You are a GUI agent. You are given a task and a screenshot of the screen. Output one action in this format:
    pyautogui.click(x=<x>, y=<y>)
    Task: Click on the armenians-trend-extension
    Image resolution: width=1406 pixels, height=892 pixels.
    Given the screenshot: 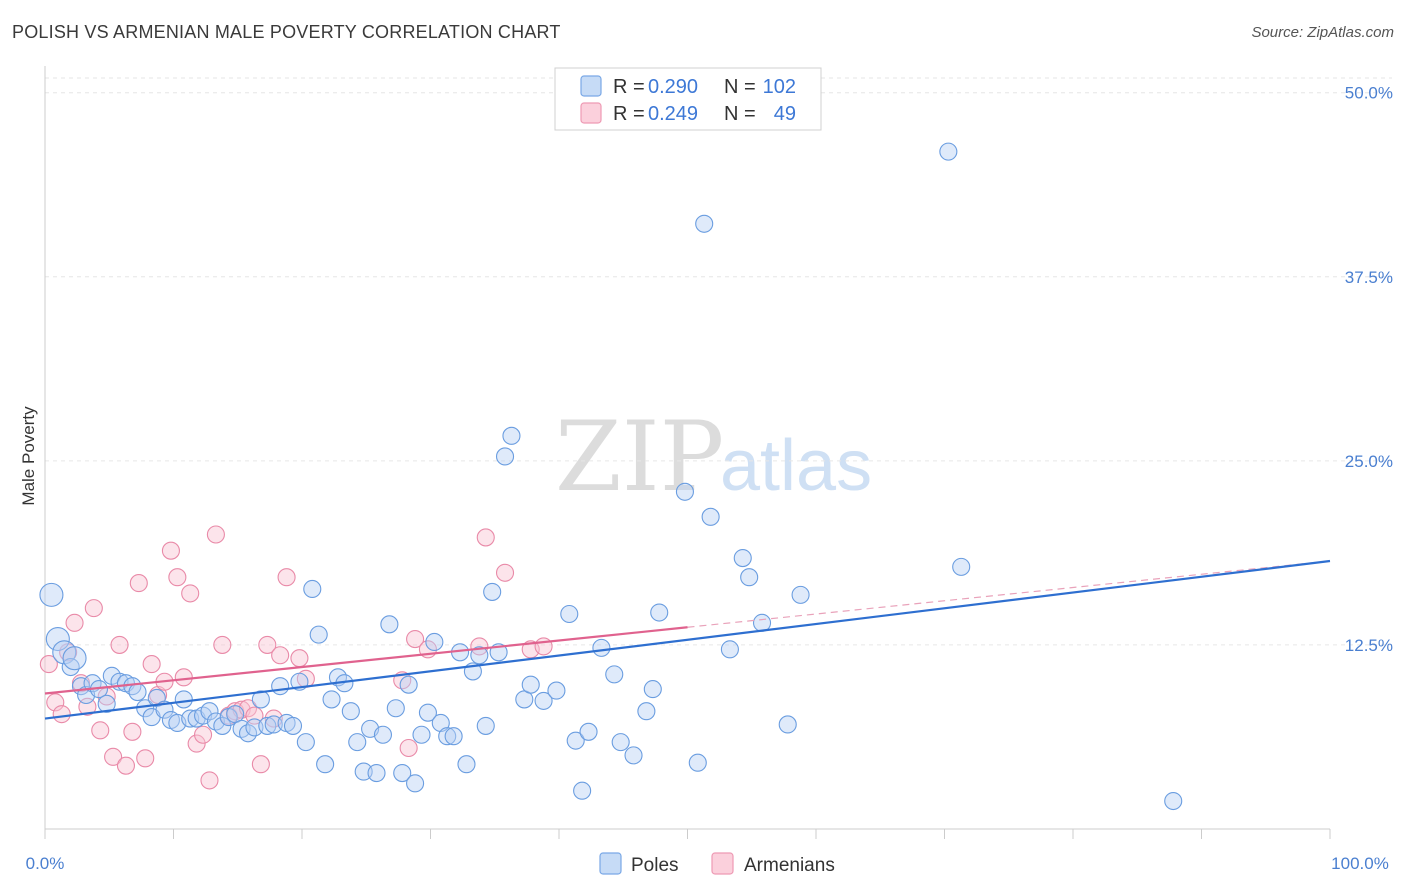 What is the action you would take?
    pyautogui.click(x=1009, y=594)
    